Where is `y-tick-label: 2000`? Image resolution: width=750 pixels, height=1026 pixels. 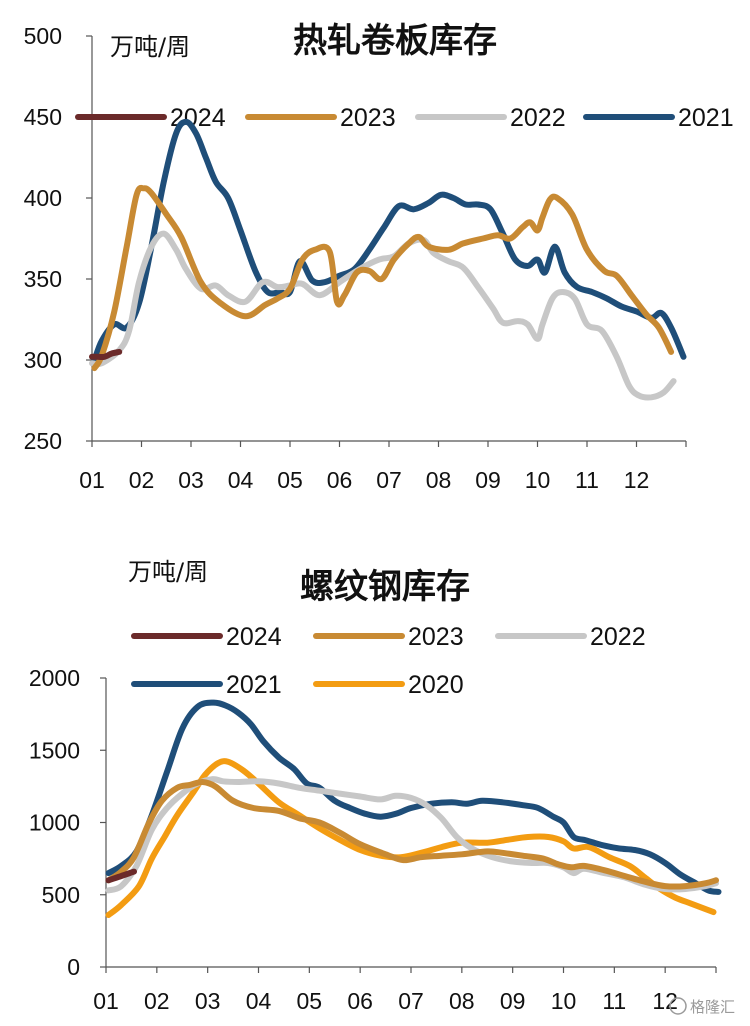 y-tick-label: 2000 is located at coordinates (54, 678).